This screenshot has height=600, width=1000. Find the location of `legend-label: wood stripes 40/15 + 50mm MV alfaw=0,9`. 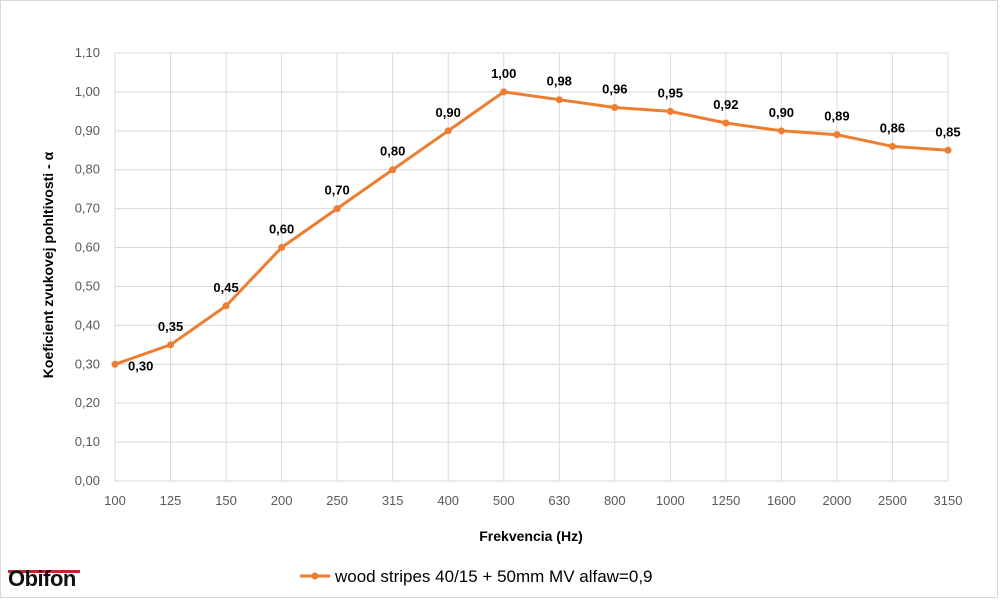

legend-label: wood stripes 40/15 + 50mm MV alfaw=0,9 is located at coordinates (493, 576).